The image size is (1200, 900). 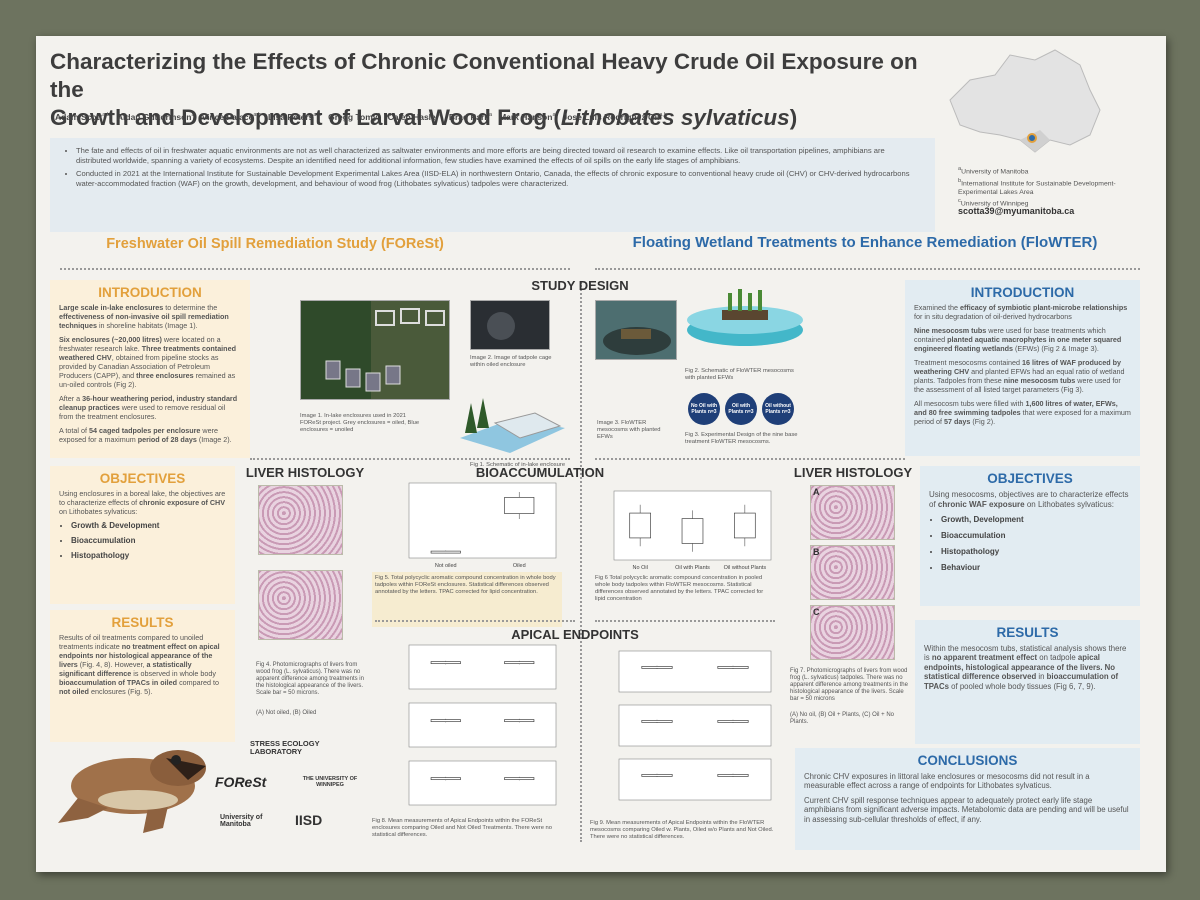 I want to click on apical-plot, so click(x=695, y=671).